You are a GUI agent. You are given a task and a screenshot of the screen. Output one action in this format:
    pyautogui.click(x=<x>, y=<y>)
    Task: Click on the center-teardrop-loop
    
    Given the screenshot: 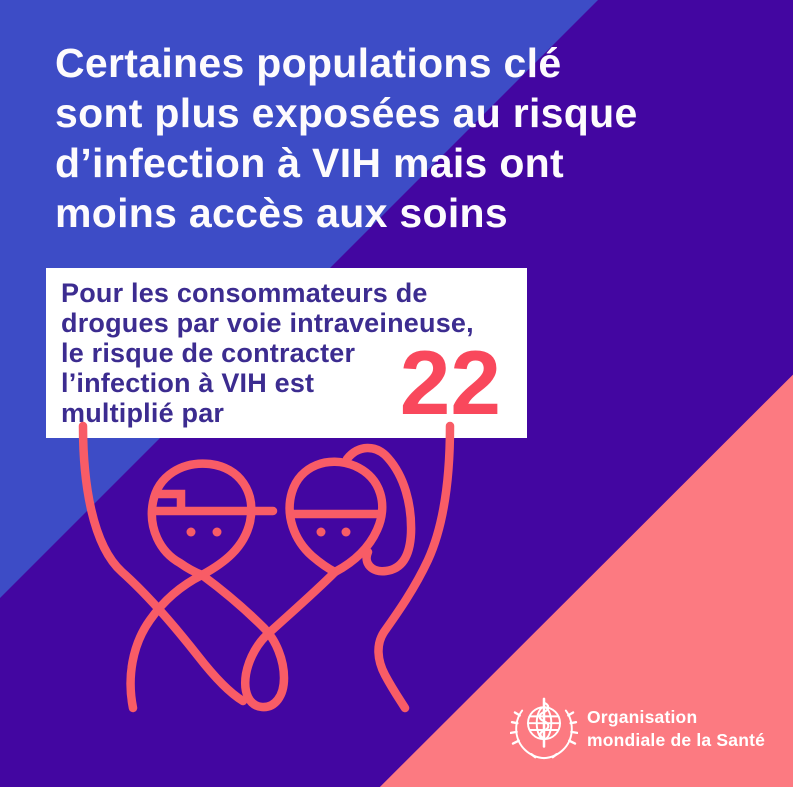 What is the action you would take?
    pyautogui.click(x=268, y=639)
    